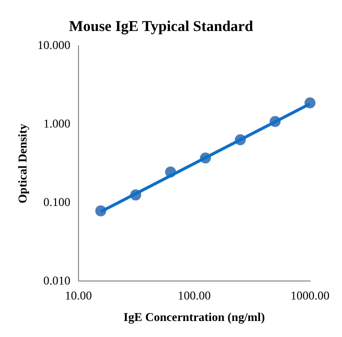 The width and height of the screenshot is (342, 337). What do you see at coordinates (161, 26) in the screenshot?
I see `chart-title: Mouse IgE Typical Standard` at bounding box center [161, 26].